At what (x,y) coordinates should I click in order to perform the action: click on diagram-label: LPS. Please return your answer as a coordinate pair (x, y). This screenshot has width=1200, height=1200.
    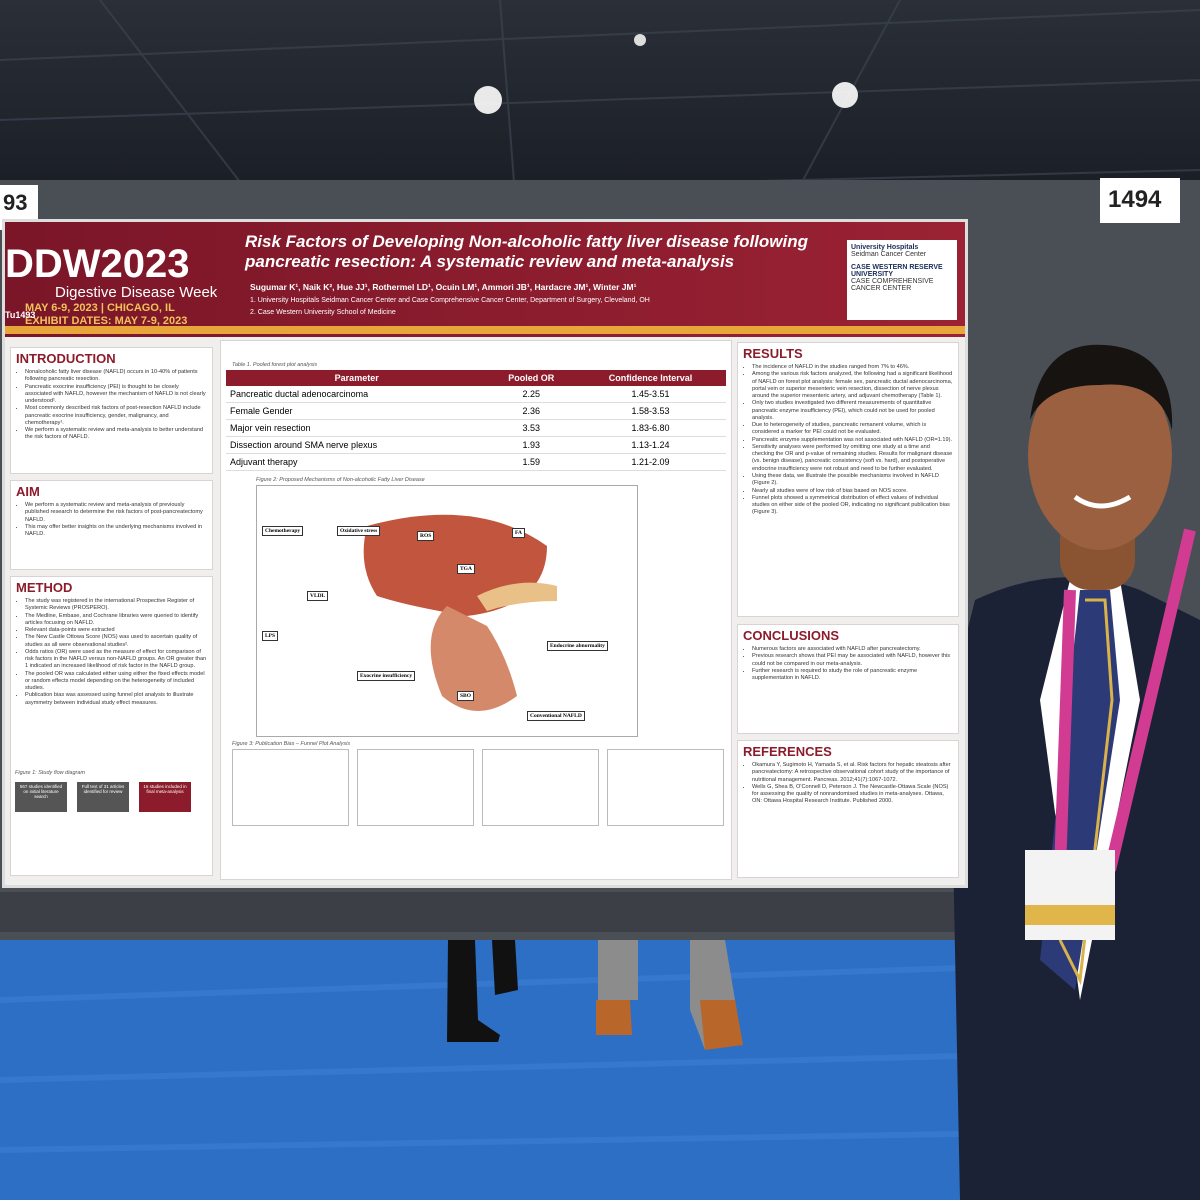
    Looking at the image, I should click on (270, 636).